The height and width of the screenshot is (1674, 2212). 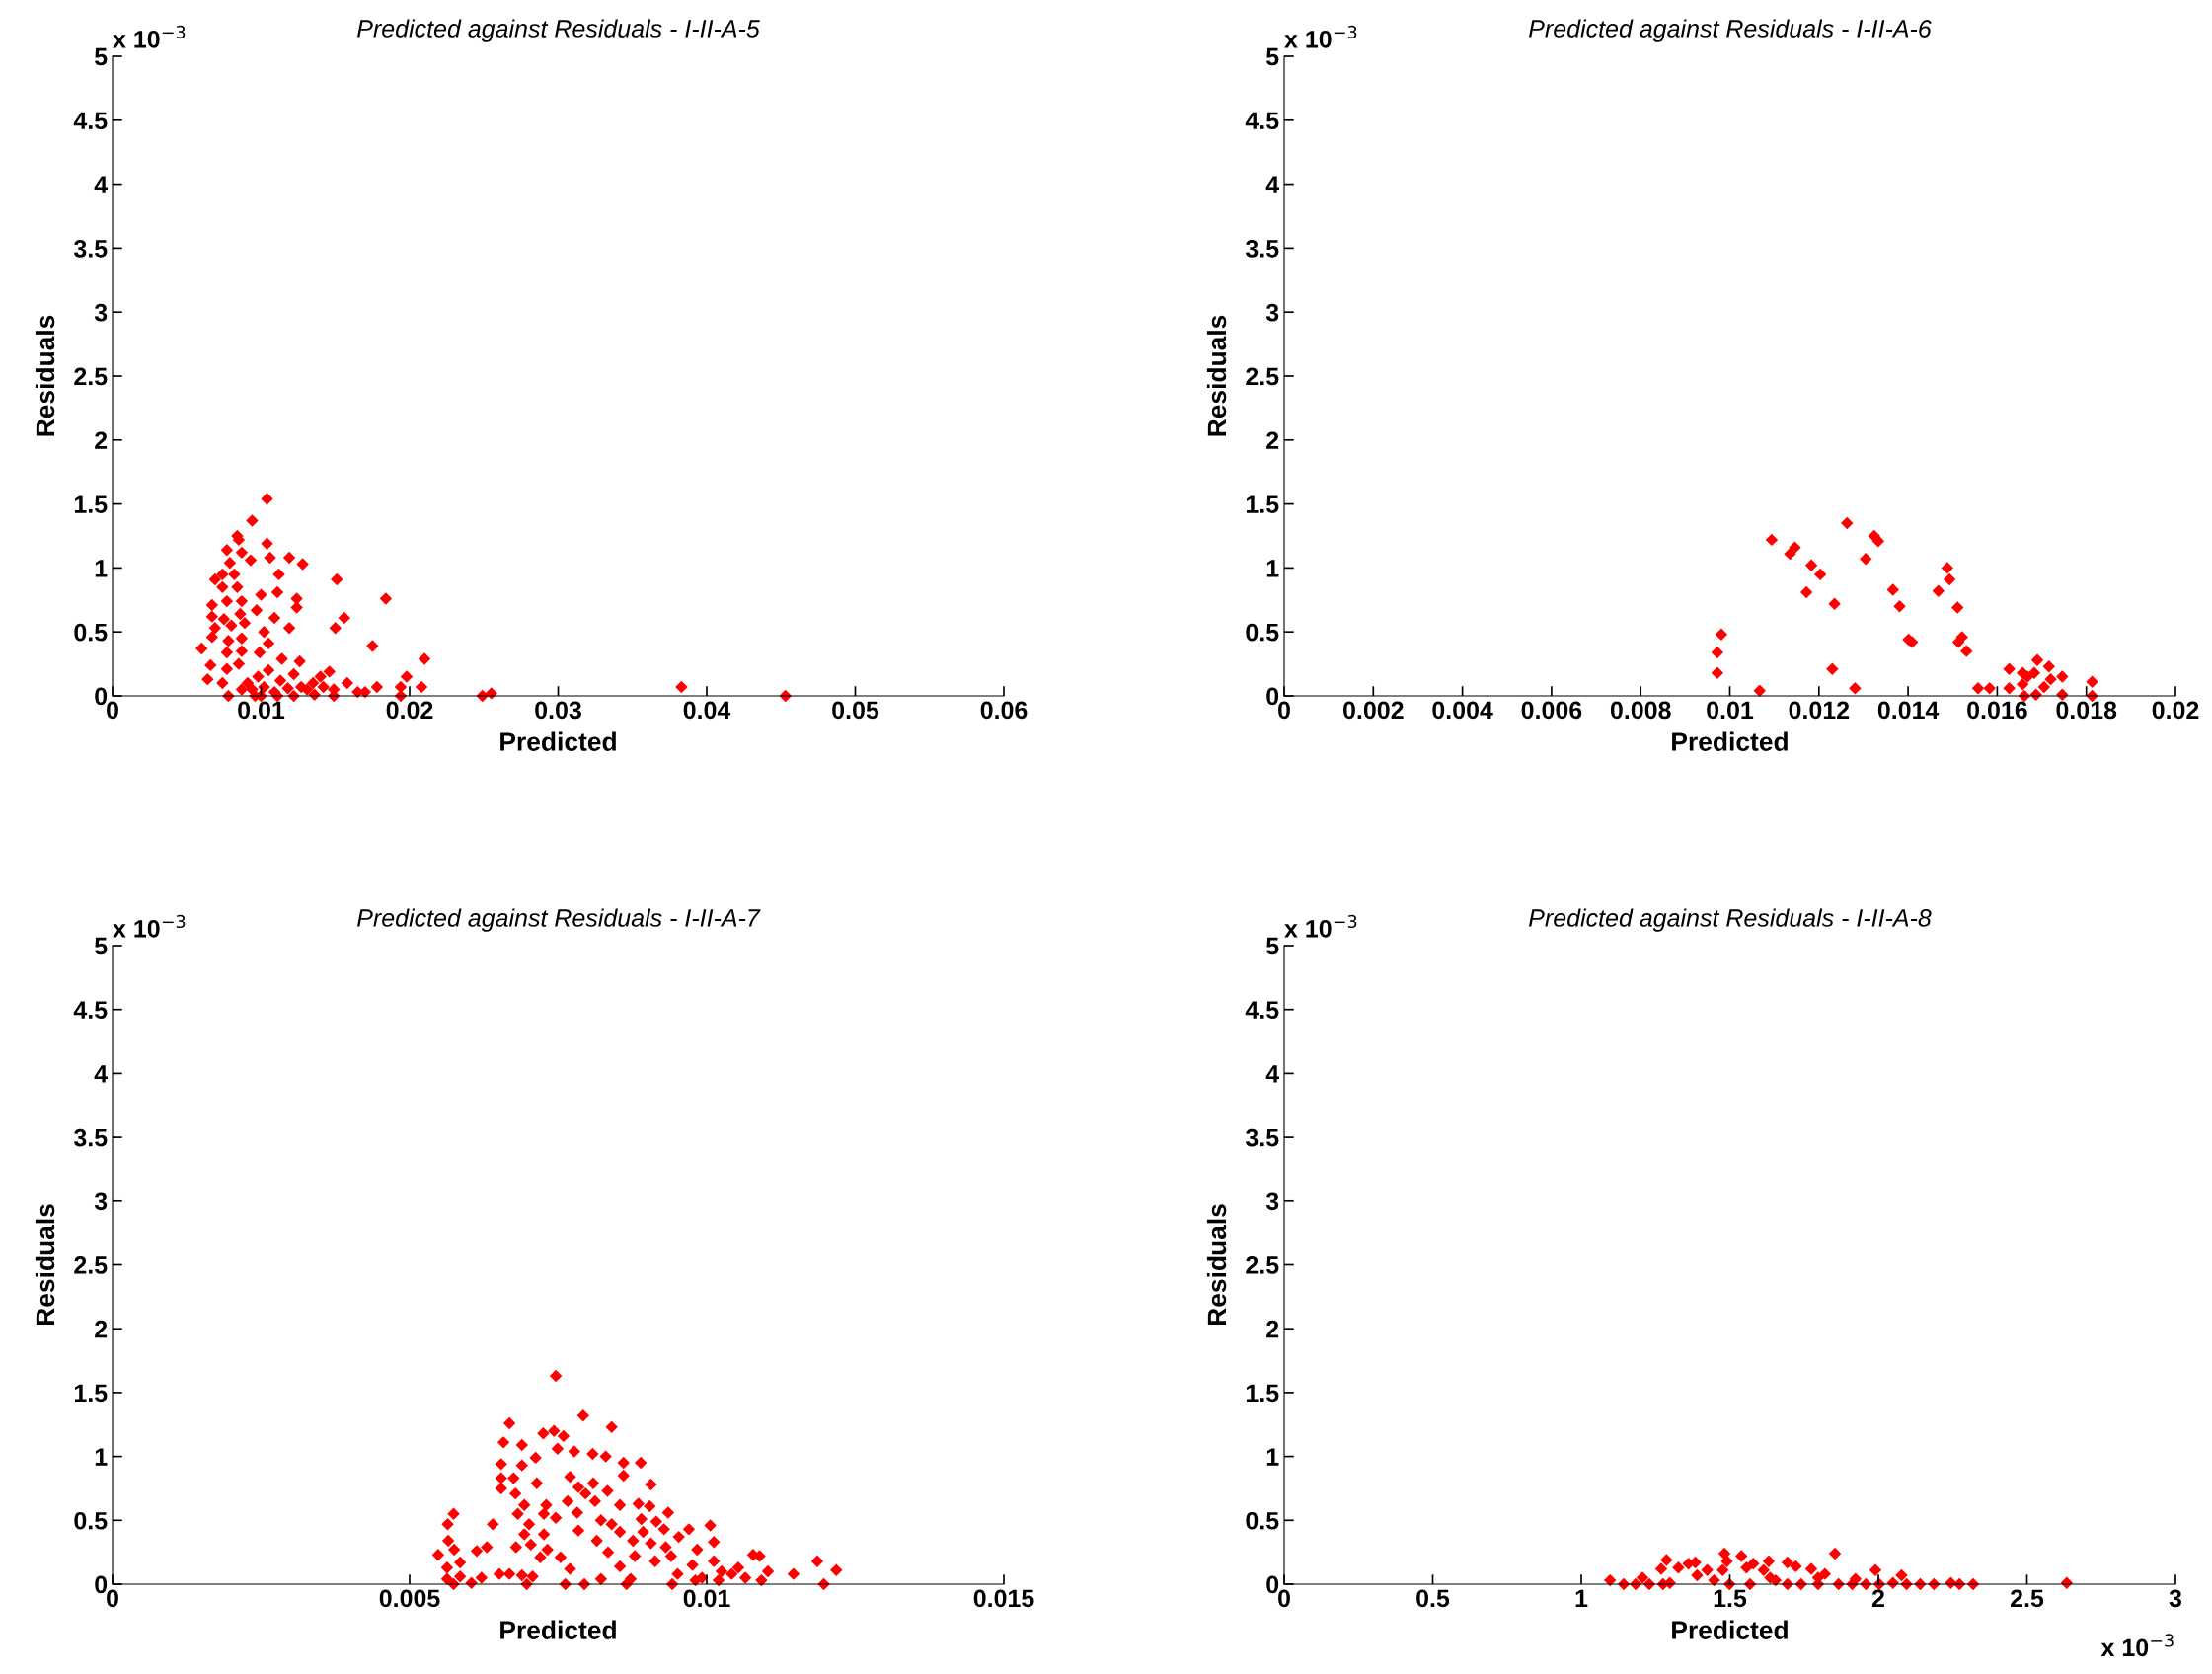 I want to click on x-tick-label: 0.004, so click(x=1462, y=711).